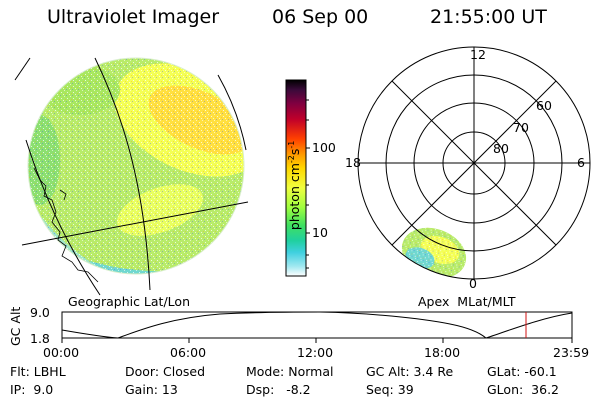 Image resolution: width=600 pixels, height=400 pixels. Describe the element at coordinates (40, 338) in the screenshot. I see `altitude-tick-1-8: 1.8` at that location.